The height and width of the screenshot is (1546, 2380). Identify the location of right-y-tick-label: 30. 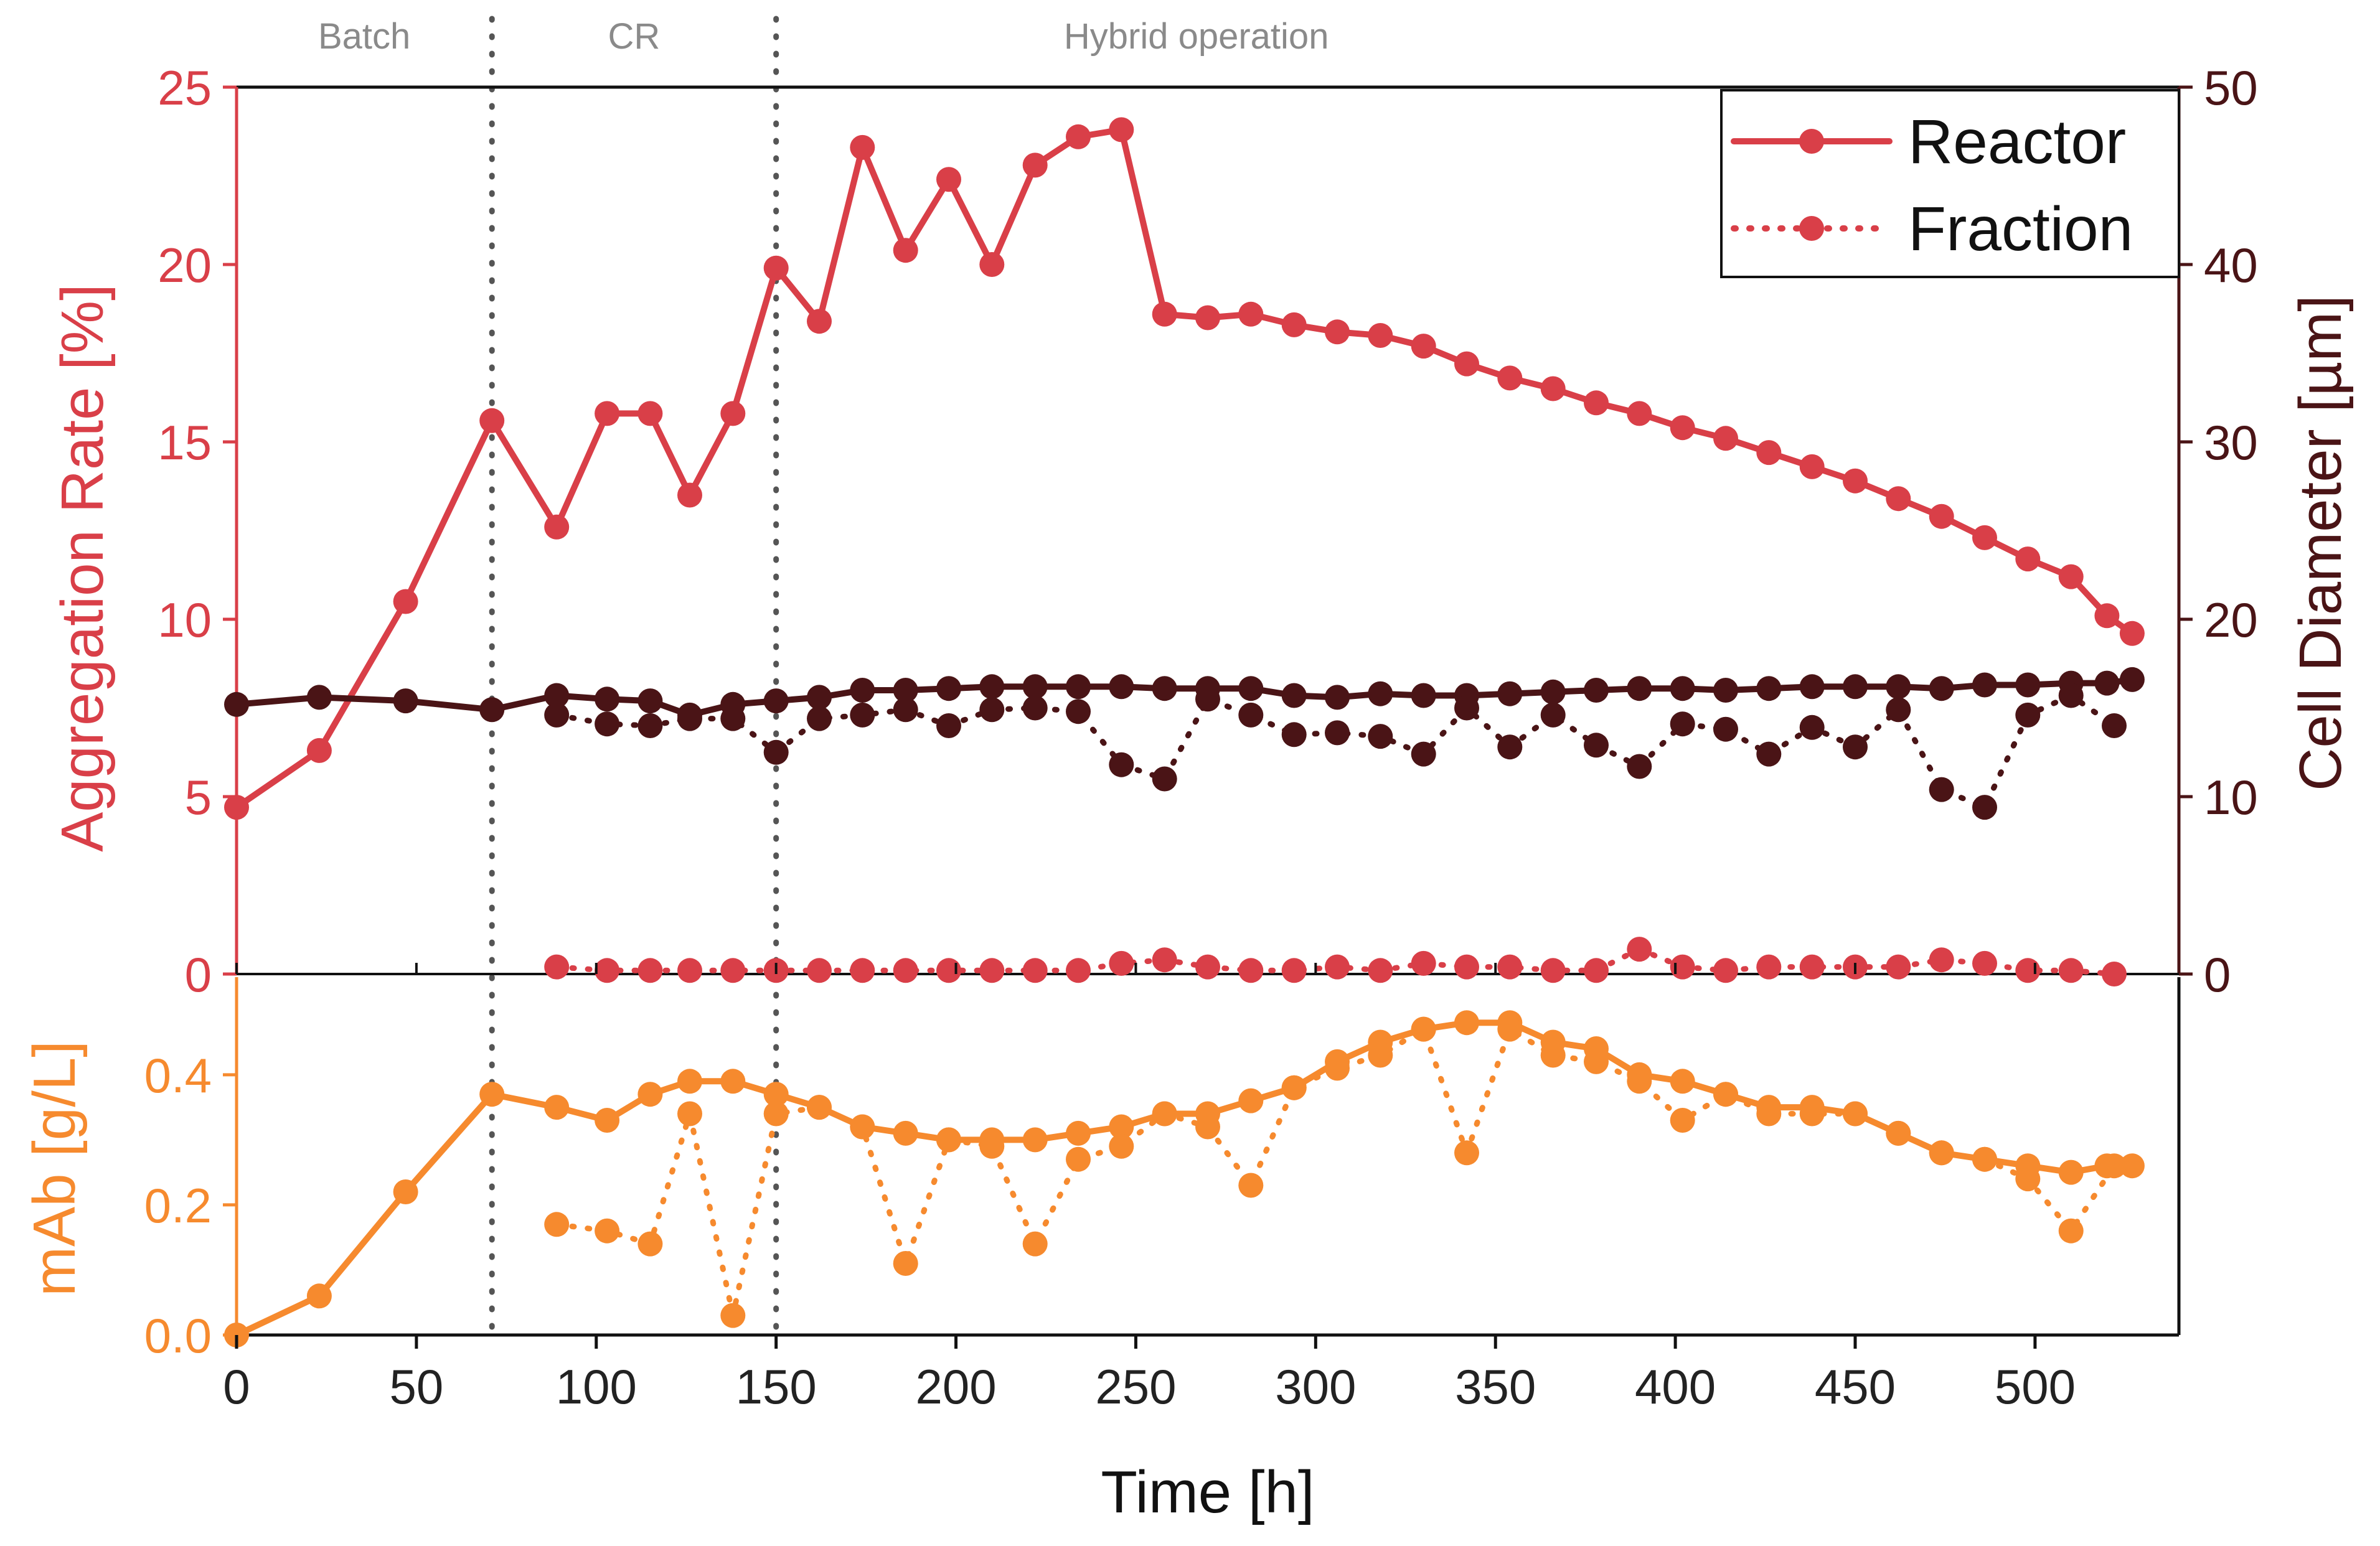
(2231, 442).